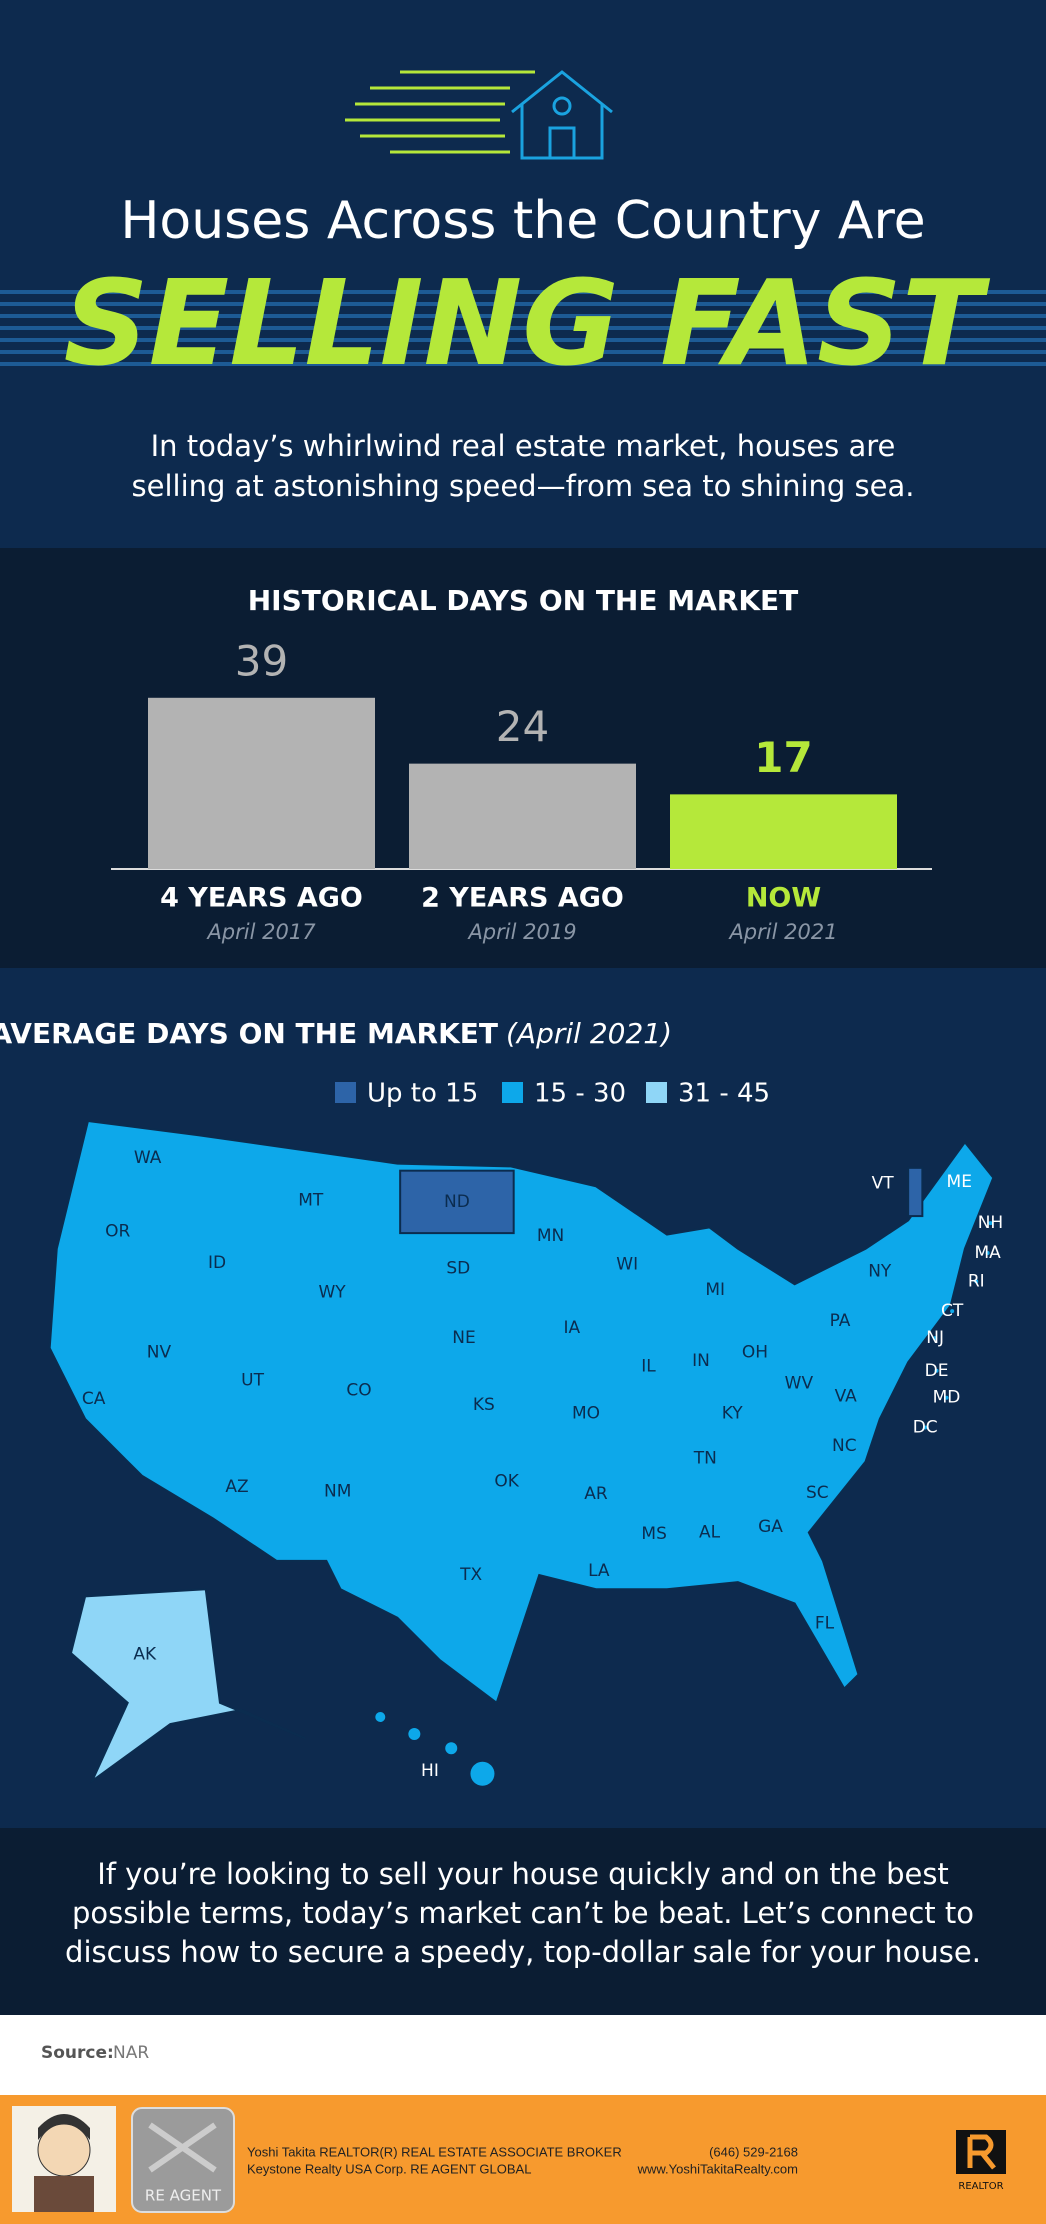 The width and height of the screenshot is (1046, 2224). I want to click on state-label: ID, so click(217, 1263).